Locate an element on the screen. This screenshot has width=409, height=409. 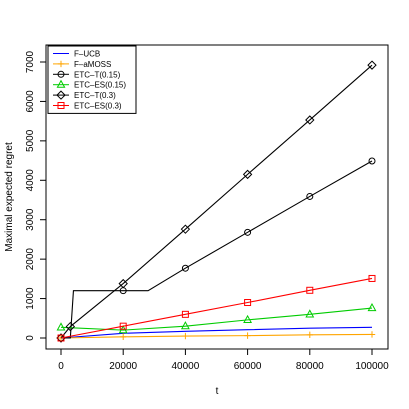
y-tick-label: 3000 is located at coordinates (30, 219).